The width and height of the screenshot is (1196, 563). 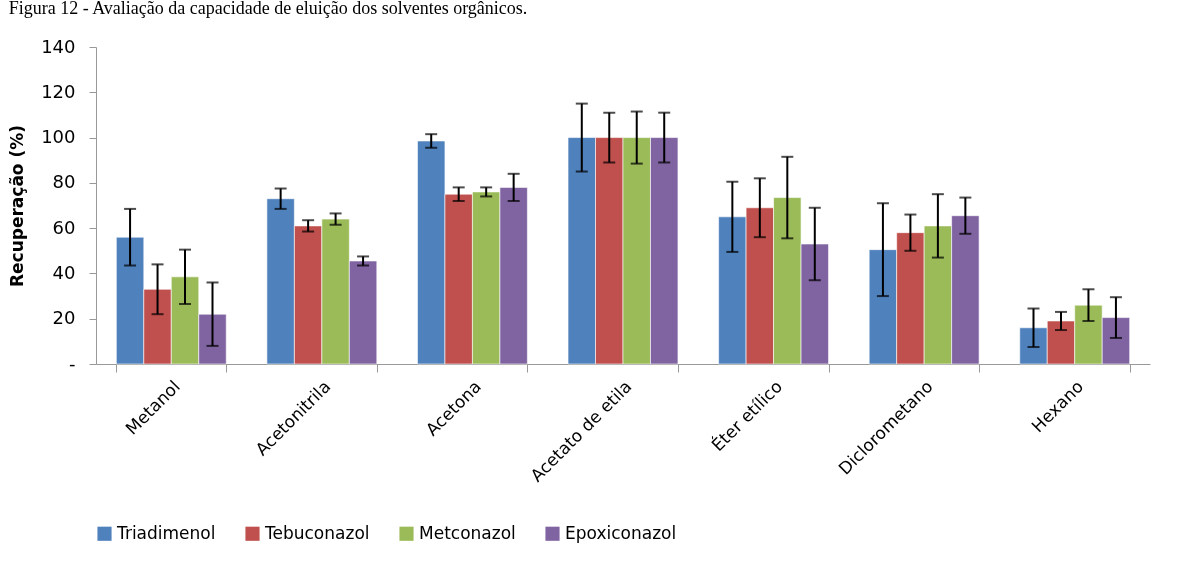 What do you see at coordinates (17, 206) in the screenshot?
I see `y-axis-title: Recuperação (%)` at bounding box center [17, 206].